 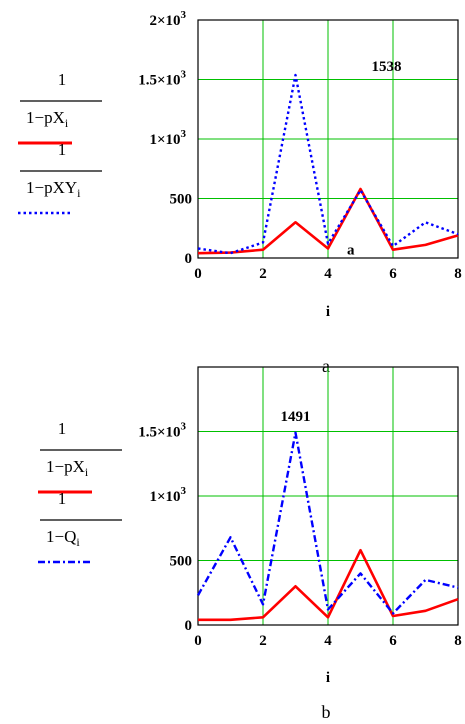 What do you see at coordinates (63, 538) in the screenshot?
I see `legend-denominator: 1−Qi` at bounding box center [63, 538].